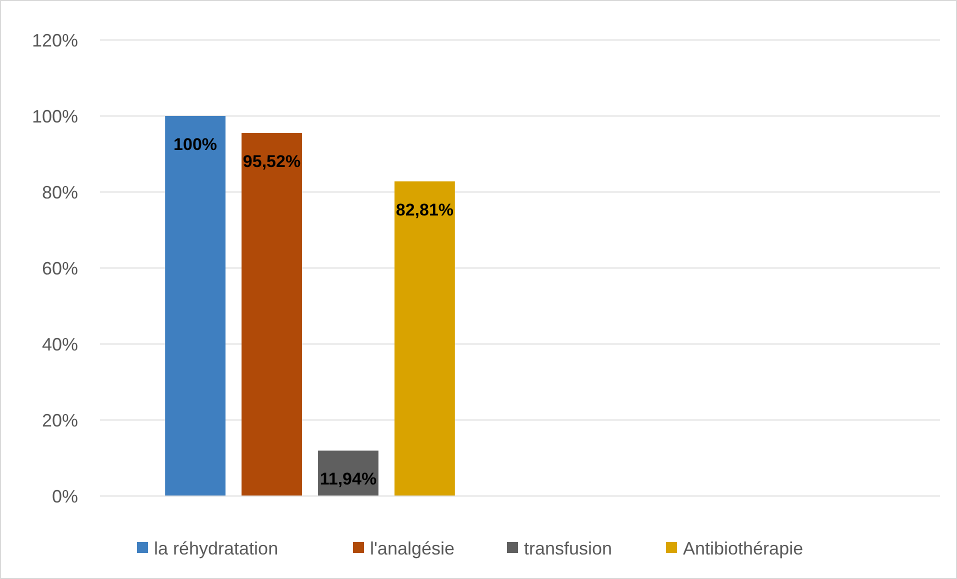 The width and height of the screenshot is (957, 579). I want to click on legend-label: la réhydratation, so click(216, 548).